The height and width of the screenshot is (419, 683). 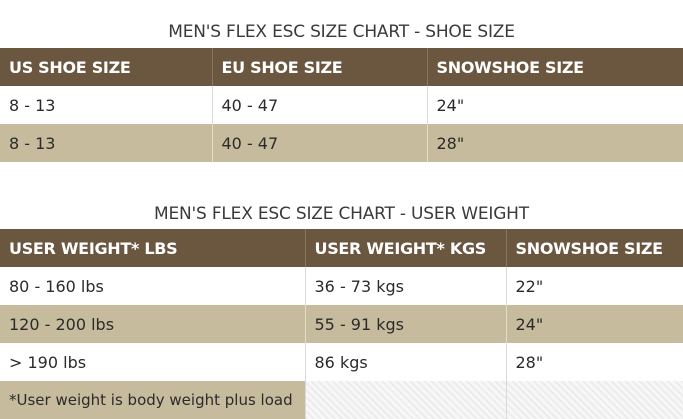 I want to click on footnote-row: *User weight is body weight plus load, so click(x=341, y=400).